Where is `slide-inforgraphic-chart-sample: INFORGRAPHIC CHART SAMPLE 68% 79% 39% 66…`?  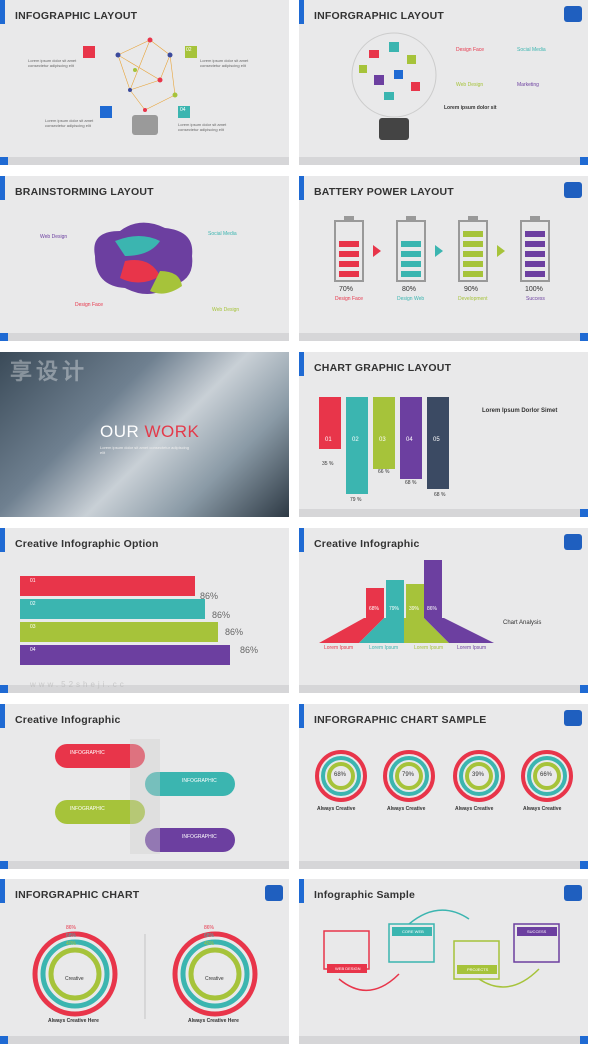
slide-inforgraphic-chart-sample: INFORGRAPHIC CHART SAMPLE 68% 79% 39% 66… is located at coordinates (443, 786).